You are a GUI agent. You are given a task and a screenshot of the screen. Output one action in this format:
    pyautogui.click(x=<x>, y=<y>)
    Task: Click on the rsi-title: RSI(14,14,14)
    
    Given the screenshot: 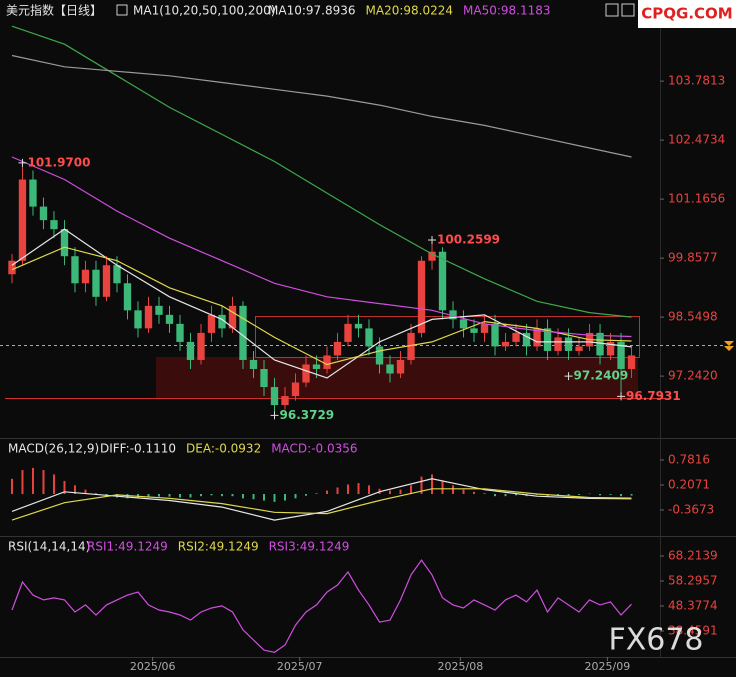 What is the action you would take?
    pyautogui.click(x=49, y=547)
    